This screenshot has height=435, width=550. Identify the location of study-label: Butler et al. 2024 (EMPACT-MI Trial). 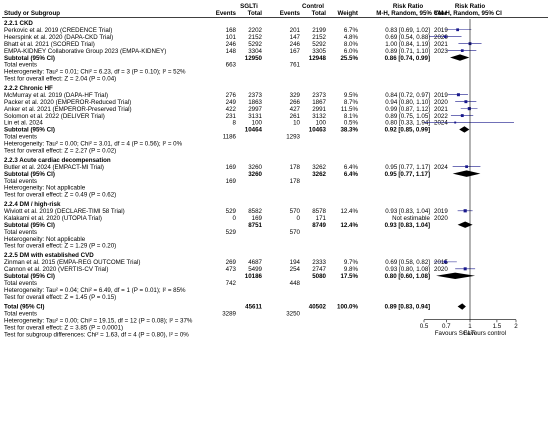
(54, 167).